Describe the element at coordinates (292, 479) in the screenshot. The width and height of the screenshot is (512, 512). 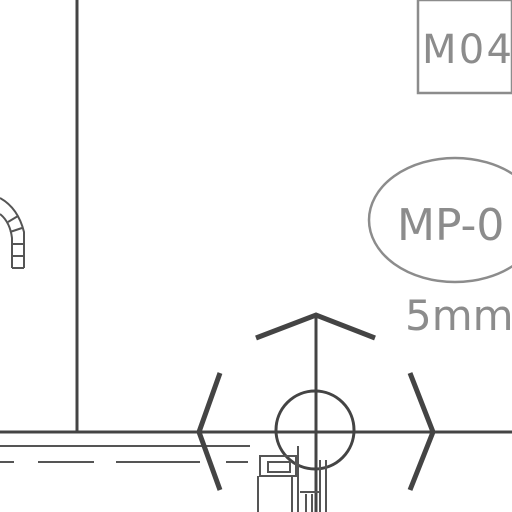
I see `pipe-fitting-symbol` at that location.